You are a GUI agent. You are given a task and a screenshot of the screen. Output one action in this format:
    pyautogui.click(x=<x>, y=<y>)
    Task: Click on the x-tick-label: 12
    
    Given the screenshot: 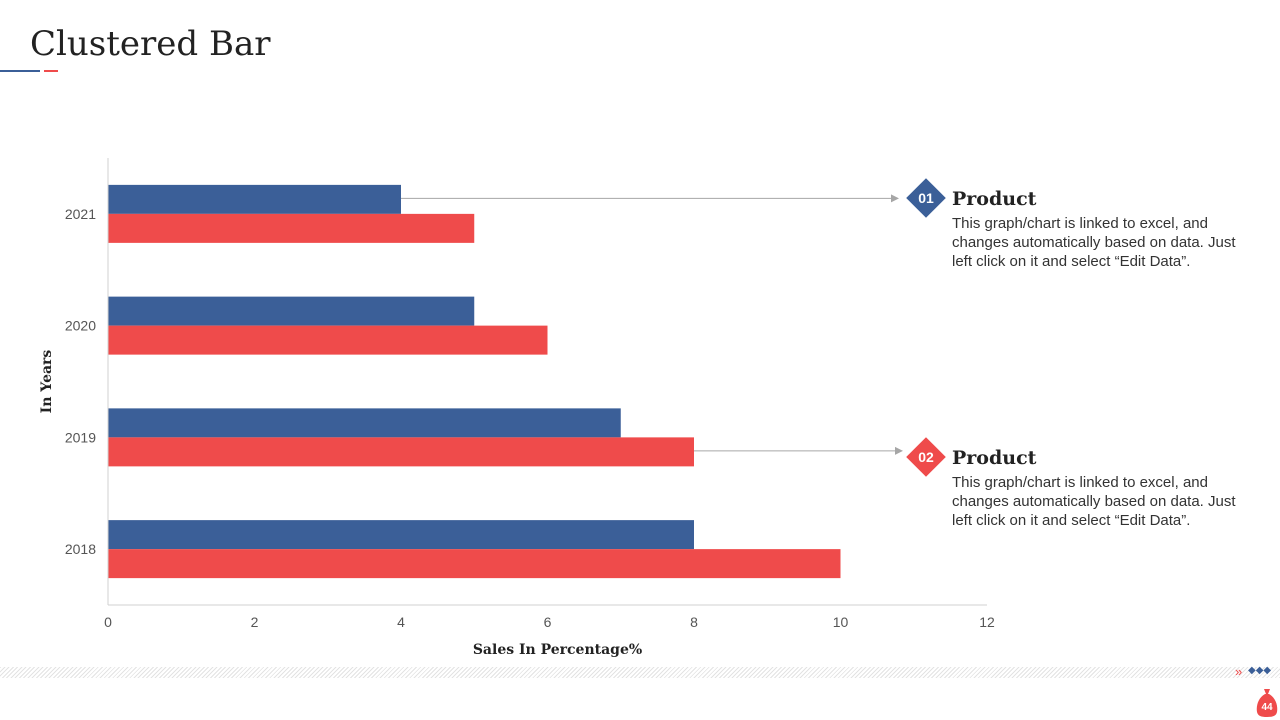 What is the action you would take?
    pyautogui.click(x=987, y=622)
    